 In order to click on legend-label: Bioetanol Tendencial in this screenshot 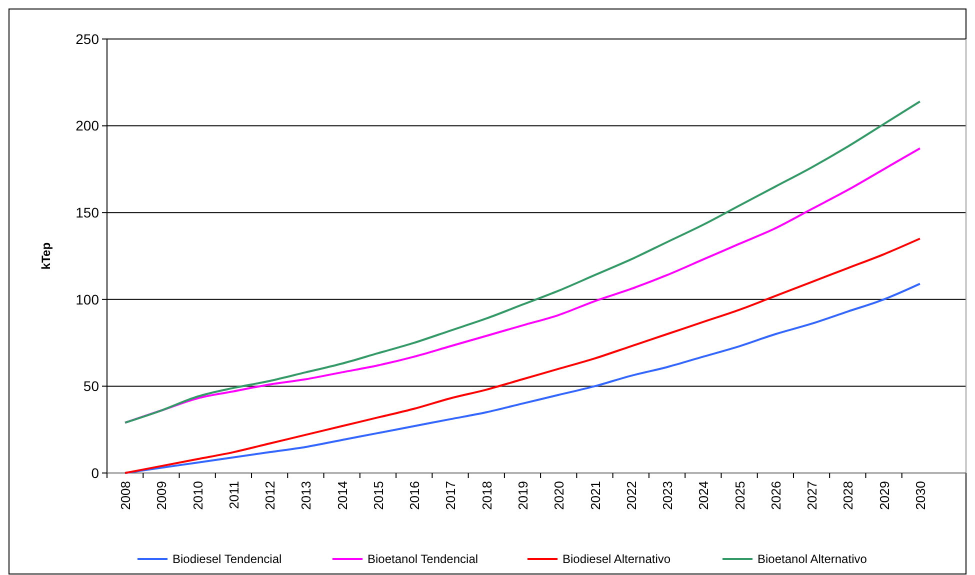, I will do `click(423, 559)`.